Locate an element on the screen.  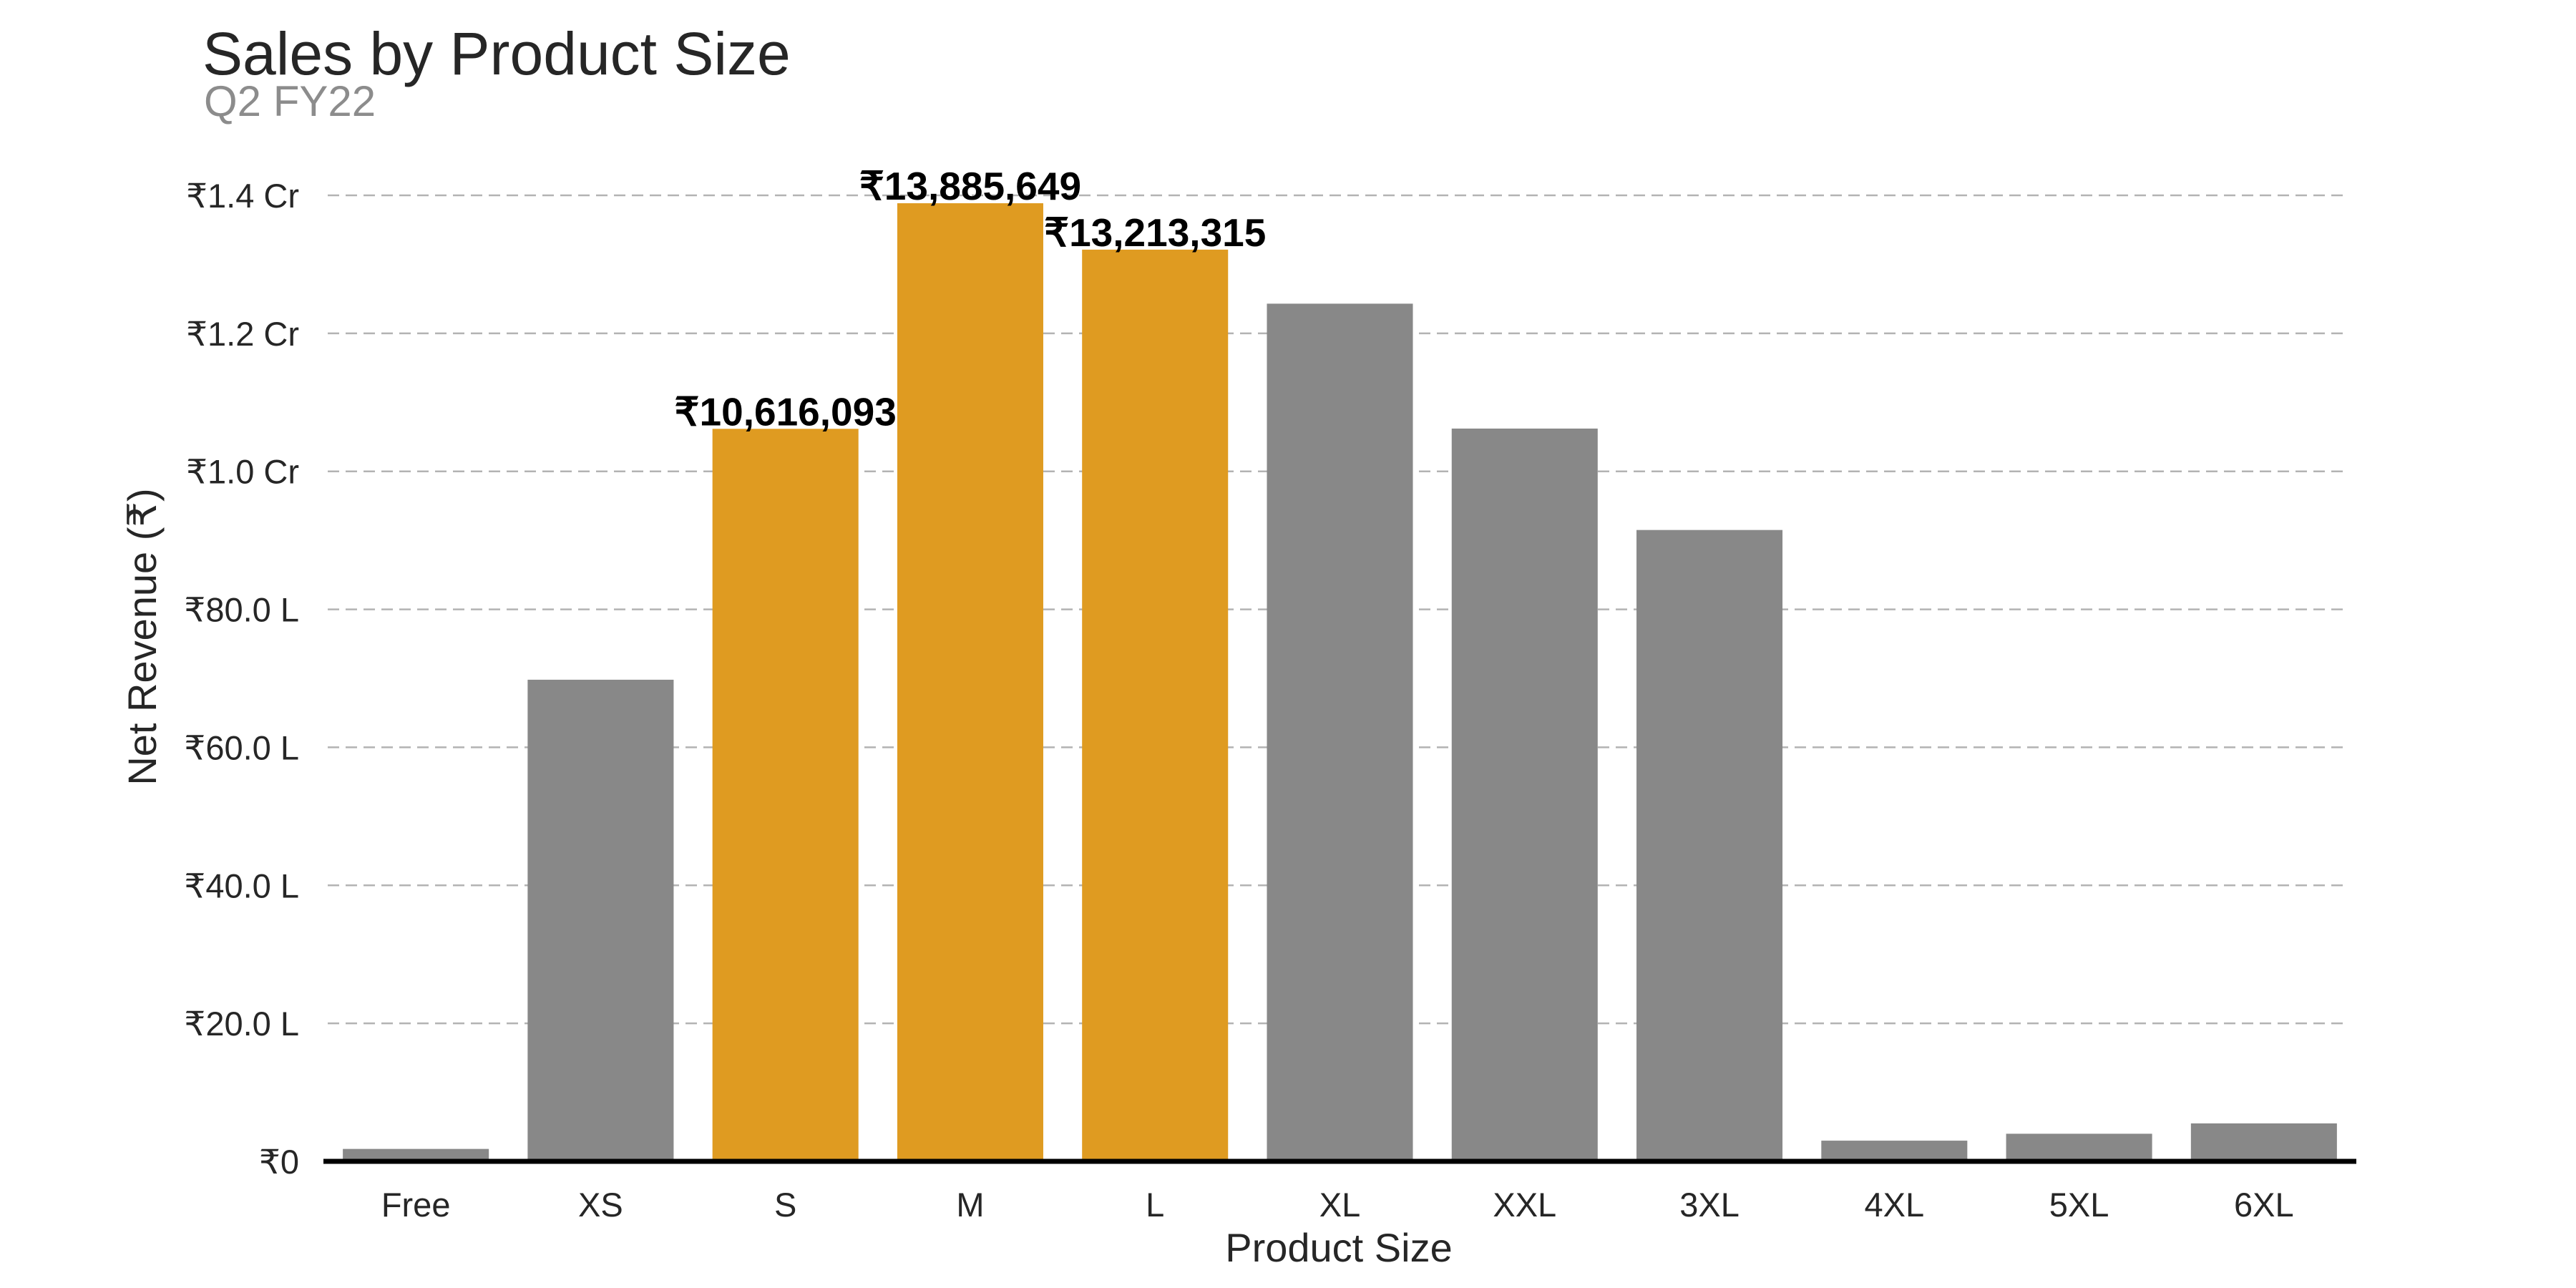
y-tick-label: ₹80.0 L is located at coordinates (241, 610).